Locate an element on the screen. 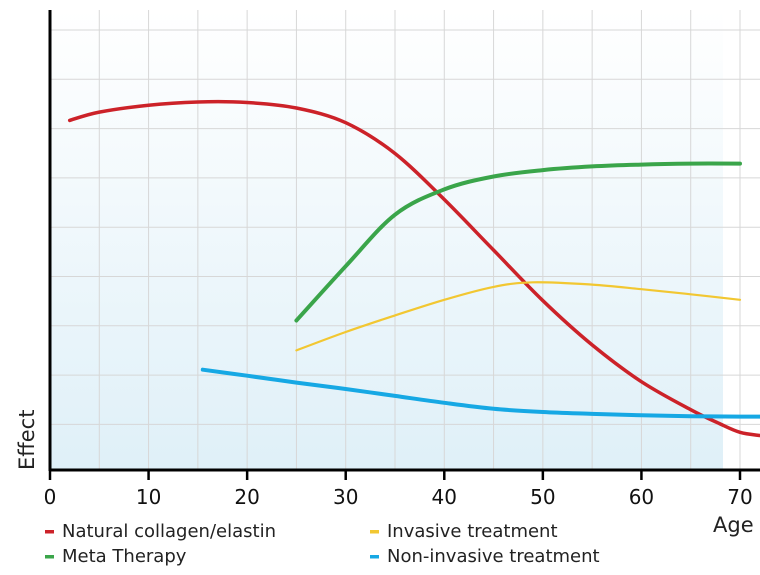 This screenshot has height=575, width=760. x-tick-label: 30 is located at coordinates (345, 497).